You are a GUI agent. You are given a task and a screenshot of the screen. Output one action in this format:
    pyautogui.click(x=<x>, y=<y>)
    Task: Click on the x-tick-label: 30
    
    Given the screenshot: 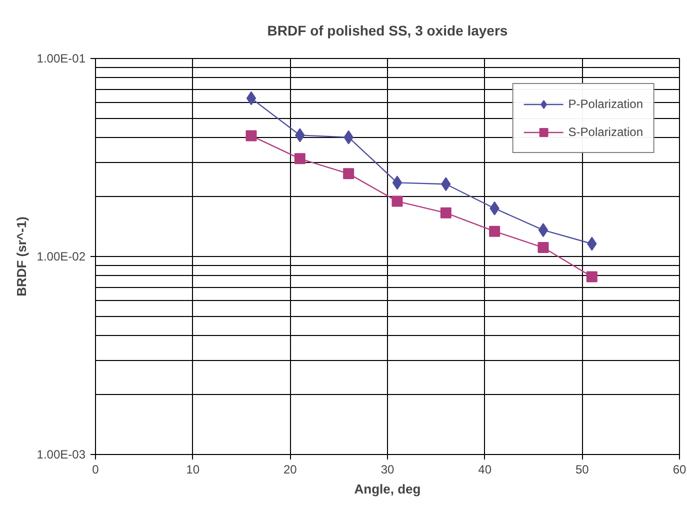 What is the action you would take?
    pyautogui.click(x=387, y=469)
    